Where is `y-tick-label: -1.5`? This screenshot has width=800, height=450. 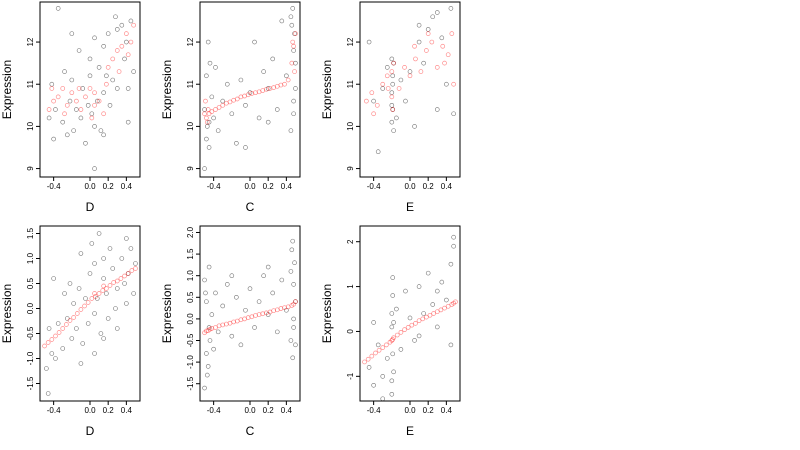 y-tick-label: -1.5 is located at coordinates (30, 383).